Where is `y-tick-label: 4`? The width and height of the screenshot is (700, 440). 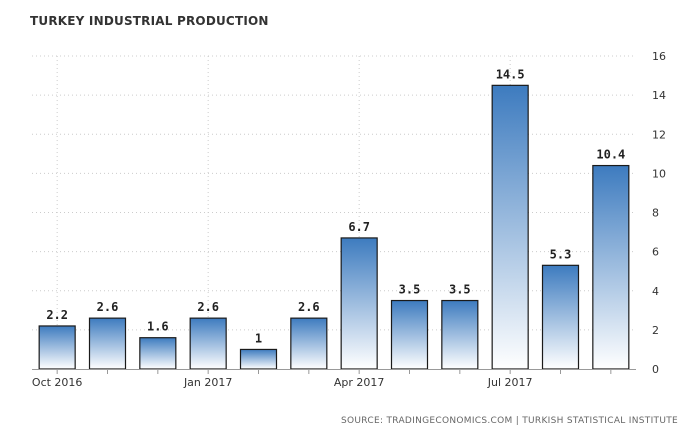
y-tick-label: 4 is located at coordinates (655, 291).